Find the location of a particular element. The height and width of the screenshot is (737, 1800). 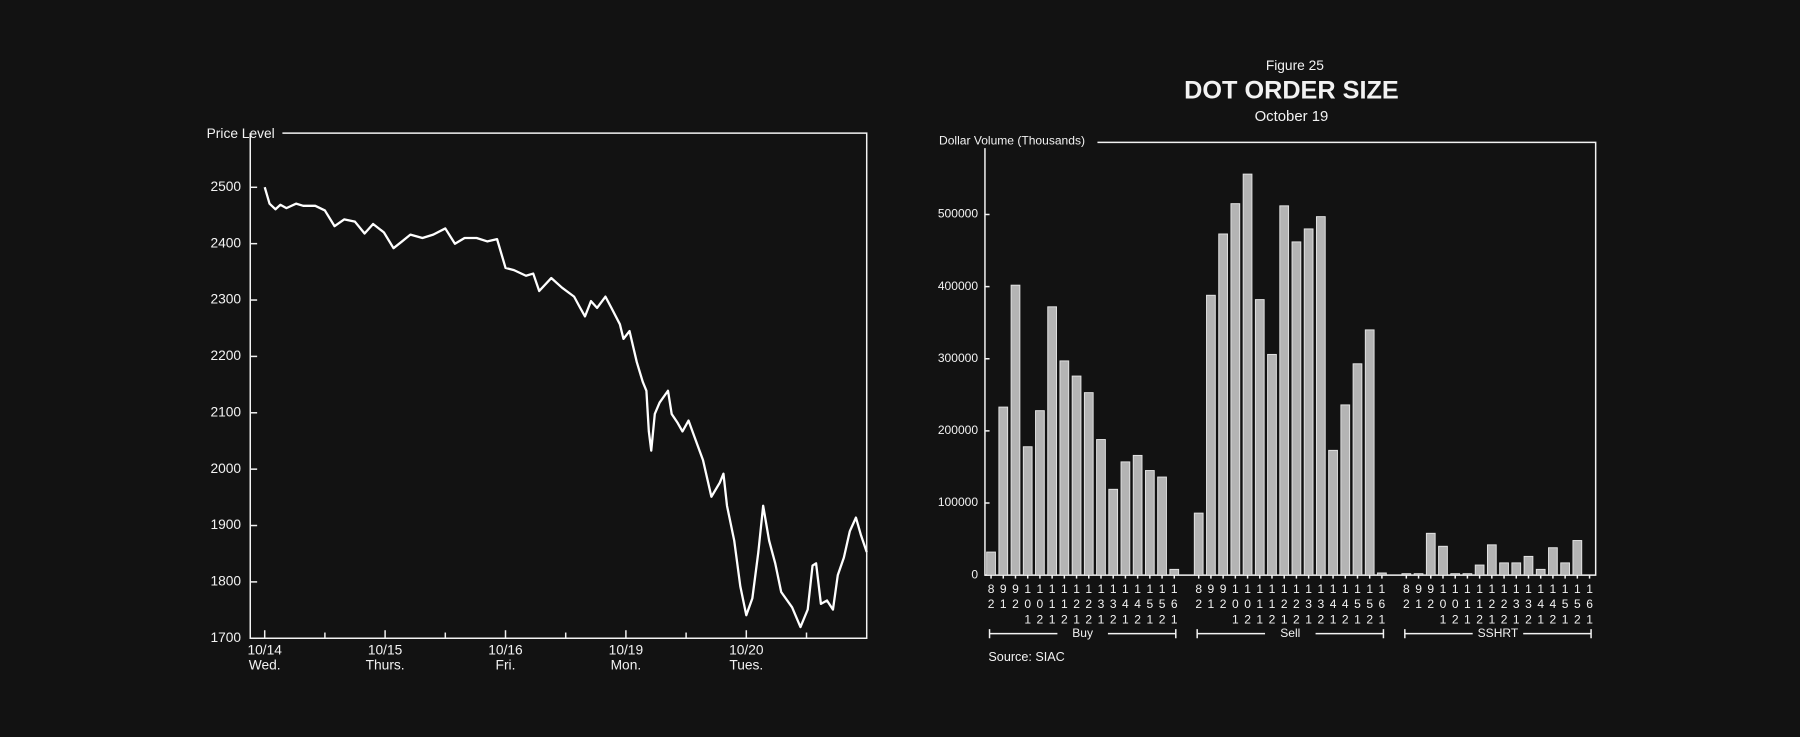

y-tick-label: 1800 is located at coordinates (225, 581).